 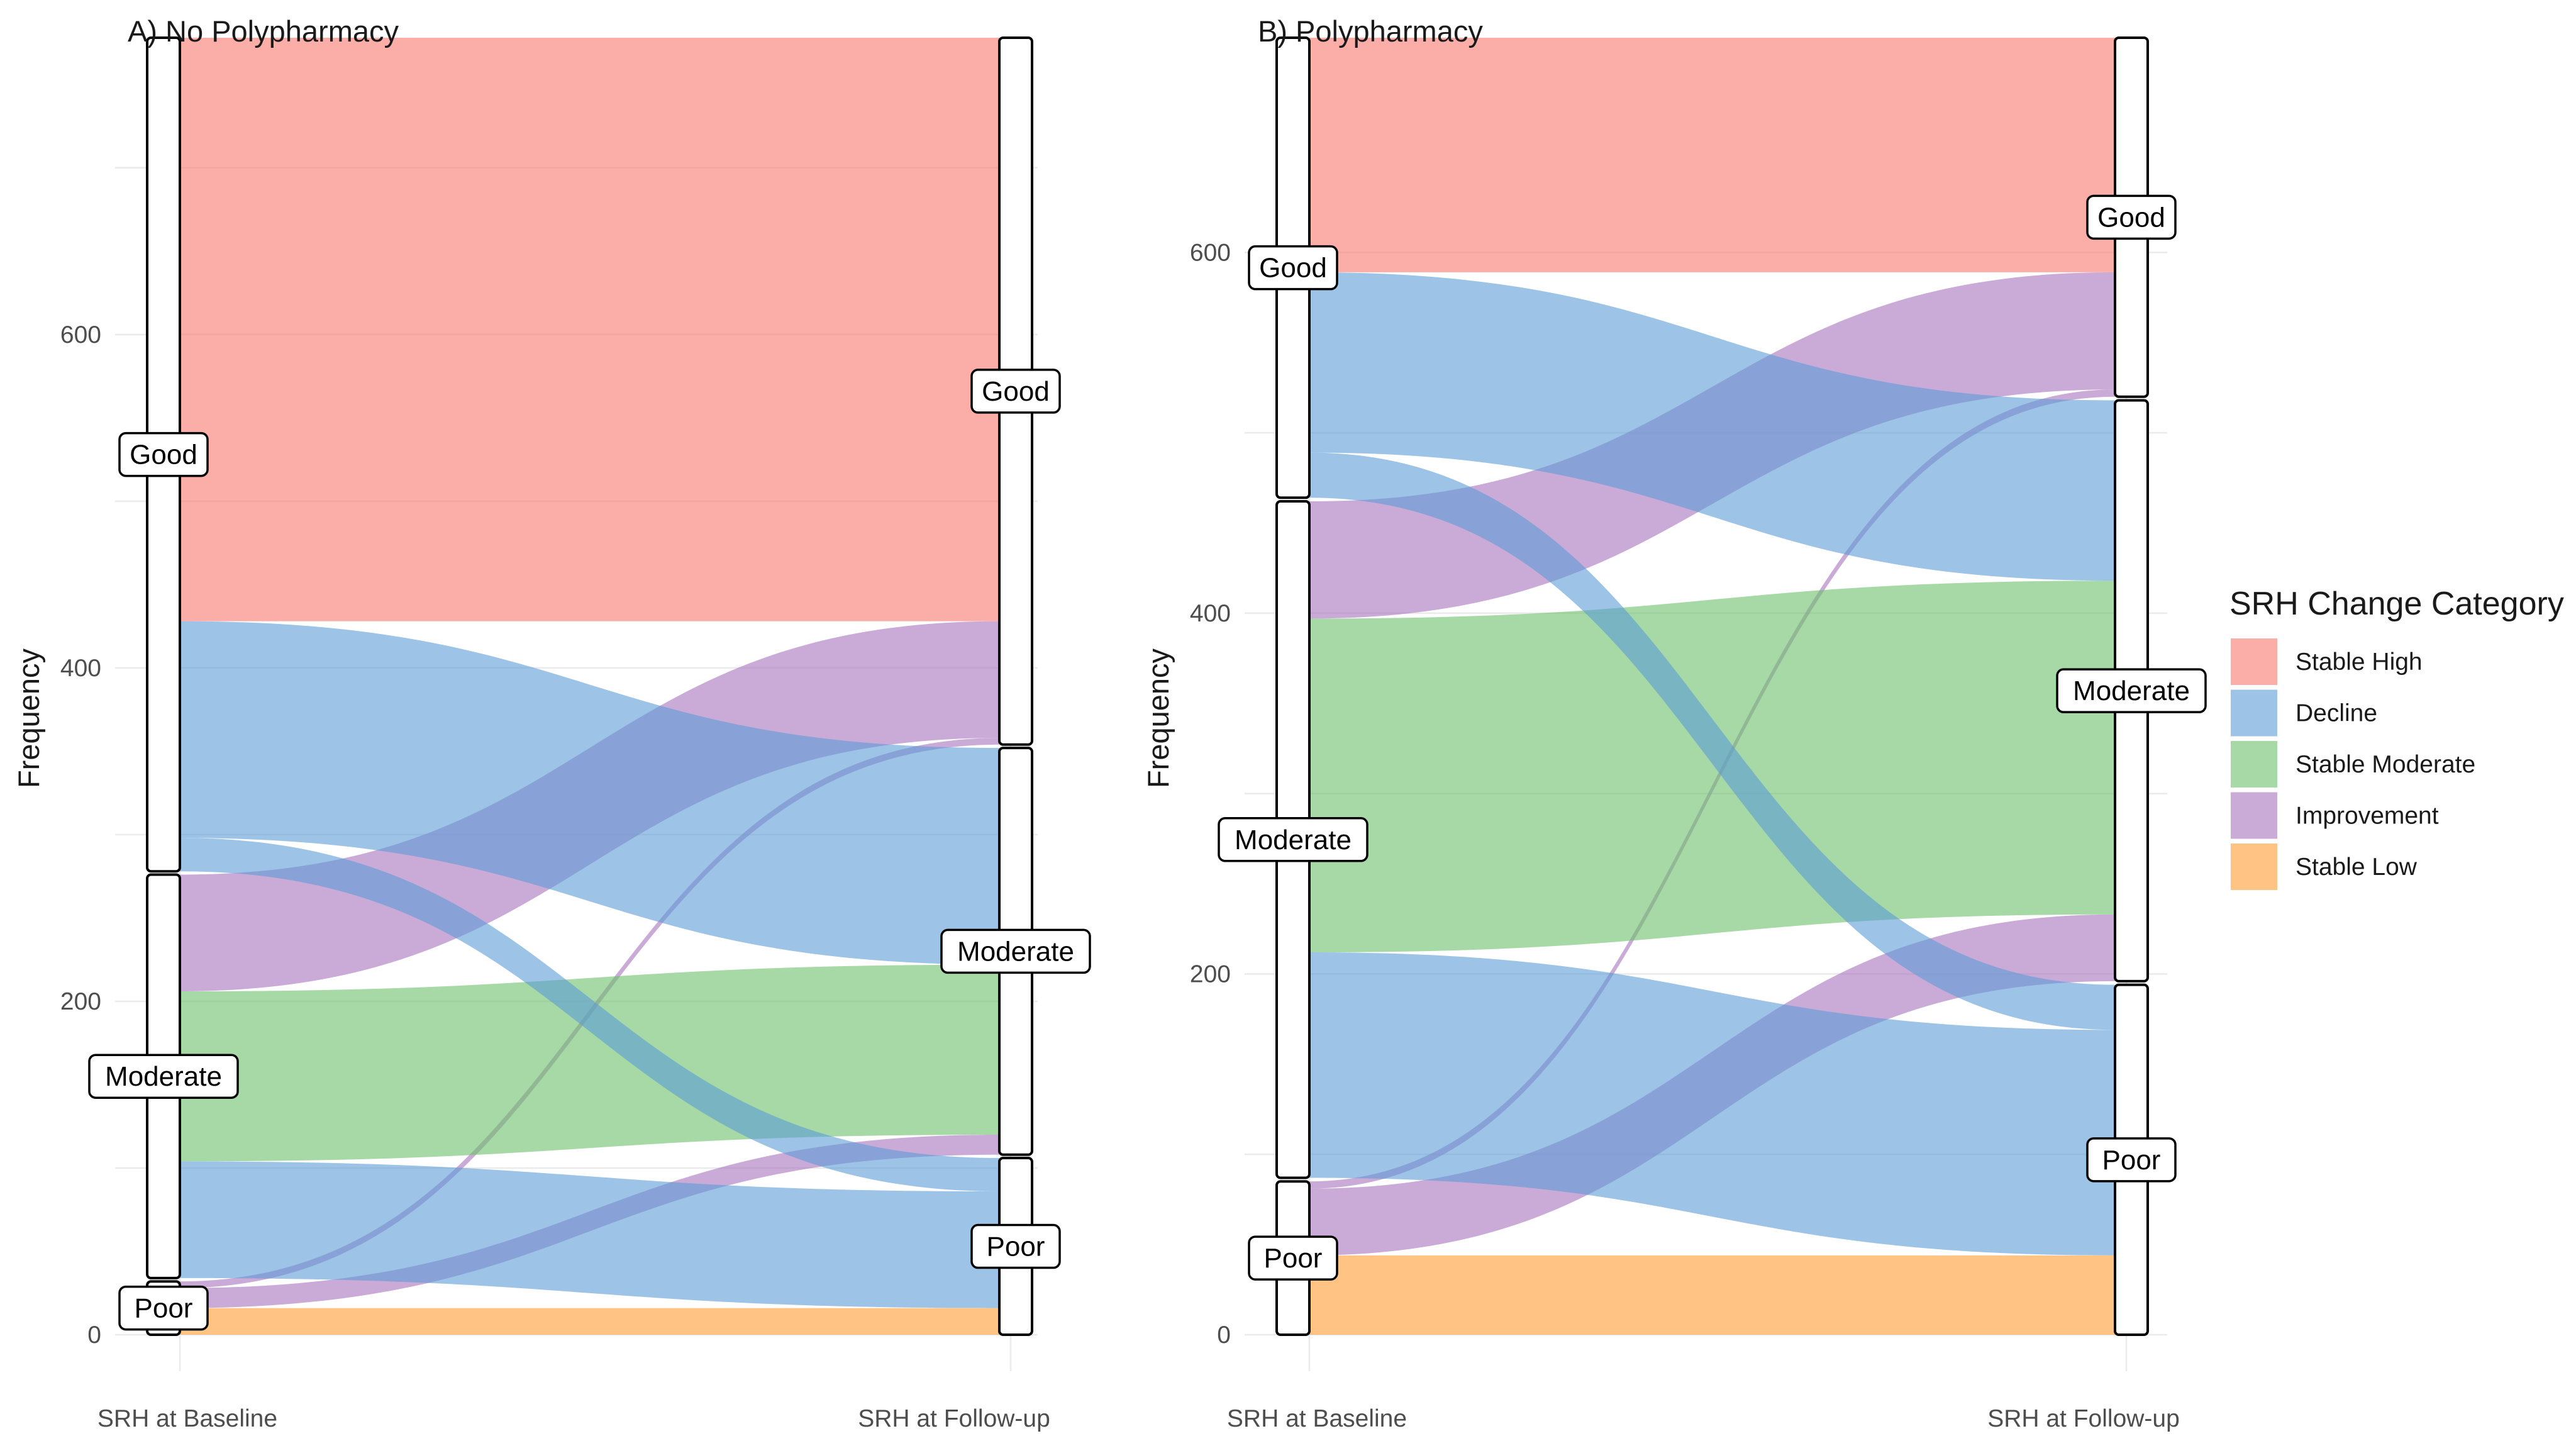 I want to click on panel-b-y-tick-label: 600, so click(x=1210, y=252).